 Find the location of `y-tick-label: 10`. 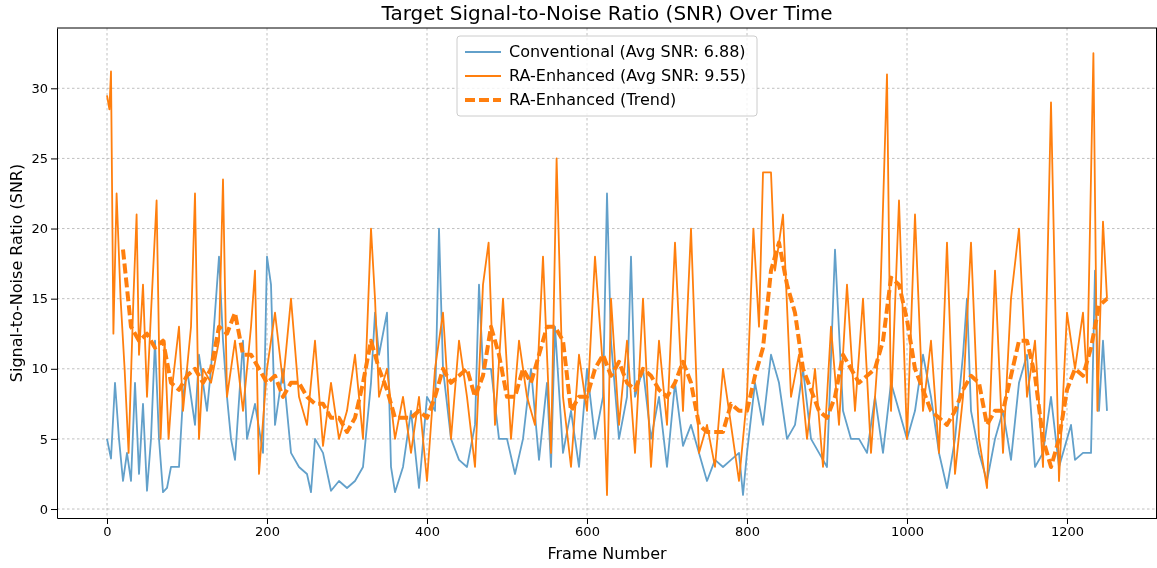

y-tick-label: 10 is located at coordinates (39, 369).